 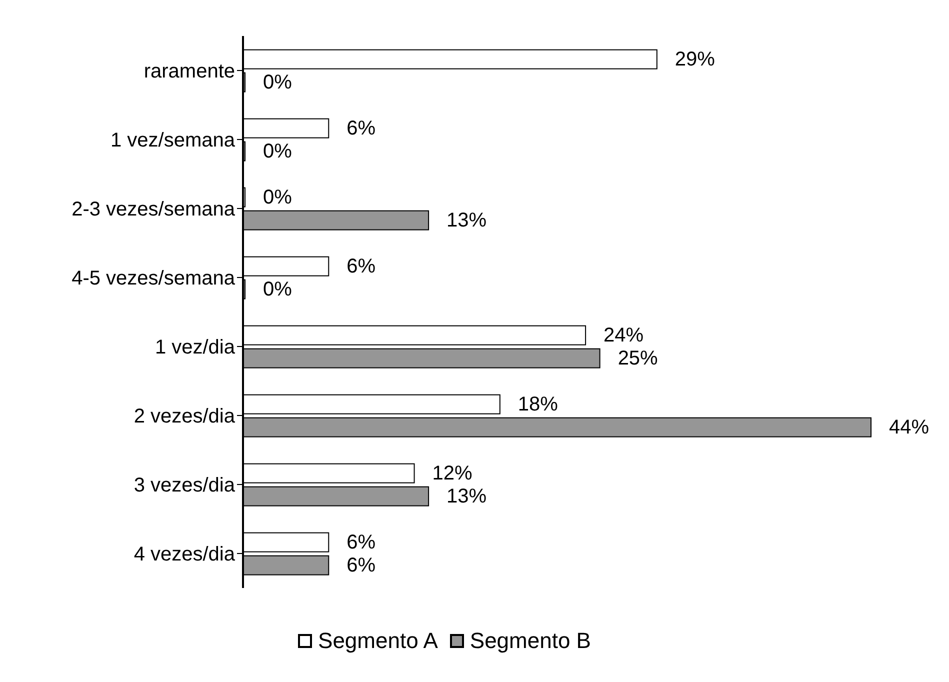 What do you see at coordinates (538, 404) in the screenshot?
I see `data-label: 18%` at bounding box center [538, 404].